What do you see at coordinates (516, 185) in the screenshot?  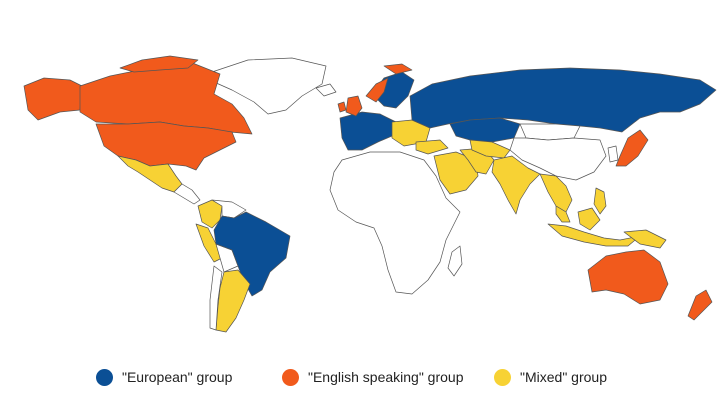 I see `region-india` at bounding box center [516, 185].